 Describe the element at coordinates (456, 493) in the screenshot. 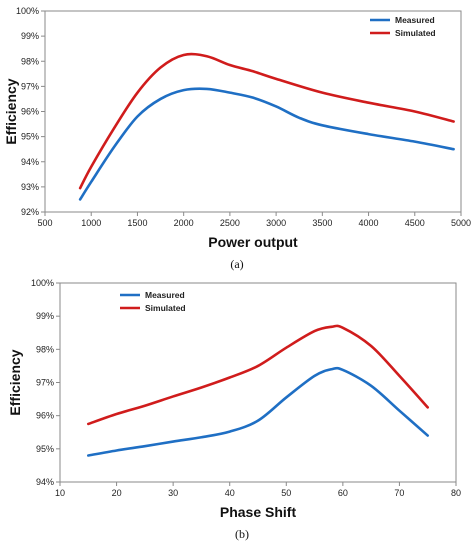

I see `x-tick-label: 80` at that location.